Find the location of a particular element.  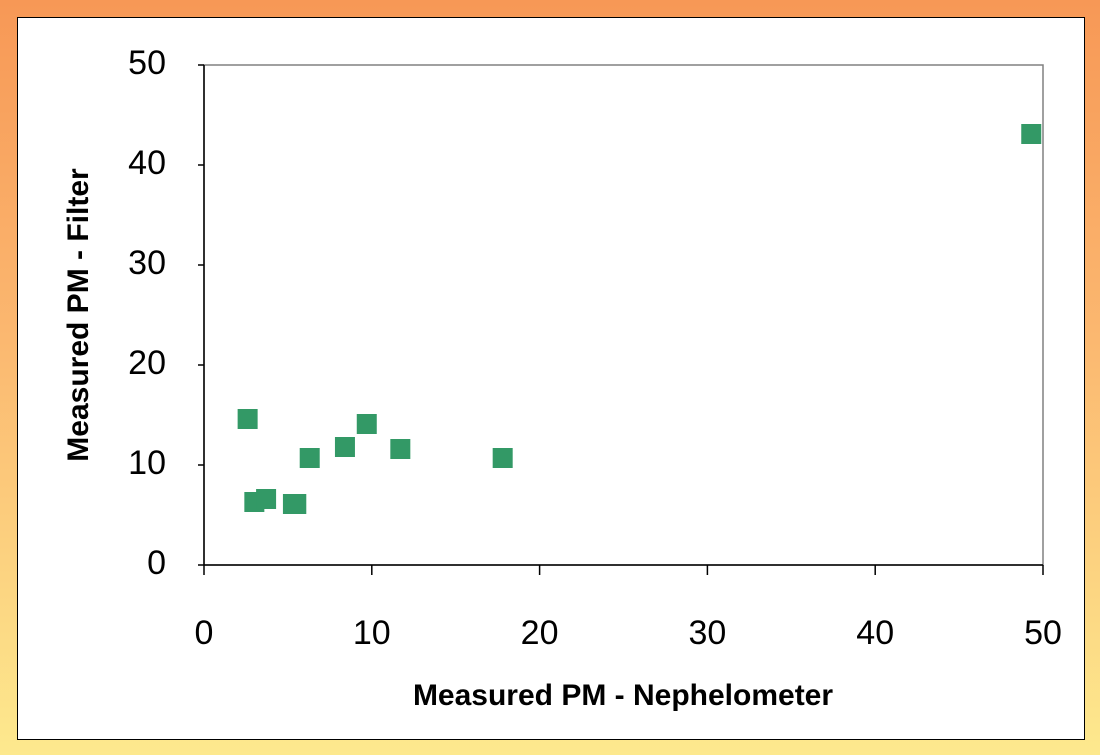

x-tick-label: 0 is located at coordinates (204, 633).